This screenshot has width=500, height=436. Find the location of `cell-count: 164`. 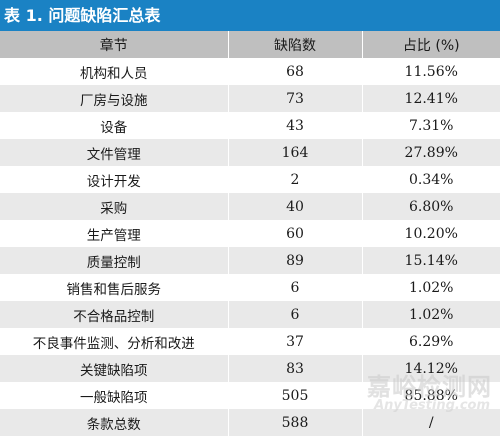

cell-count: 164 is located at coordinates (295, 152).